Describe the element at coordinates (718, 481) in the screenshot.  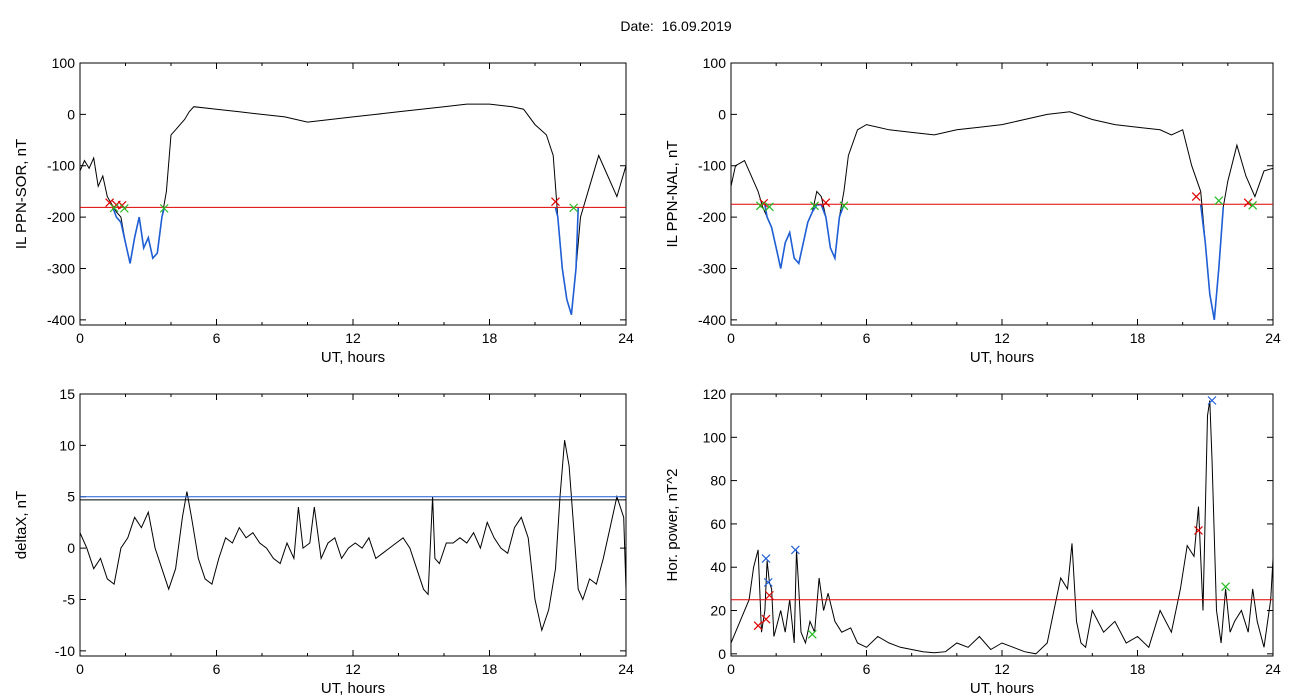
I see `y-tick-label: 80` at that location.